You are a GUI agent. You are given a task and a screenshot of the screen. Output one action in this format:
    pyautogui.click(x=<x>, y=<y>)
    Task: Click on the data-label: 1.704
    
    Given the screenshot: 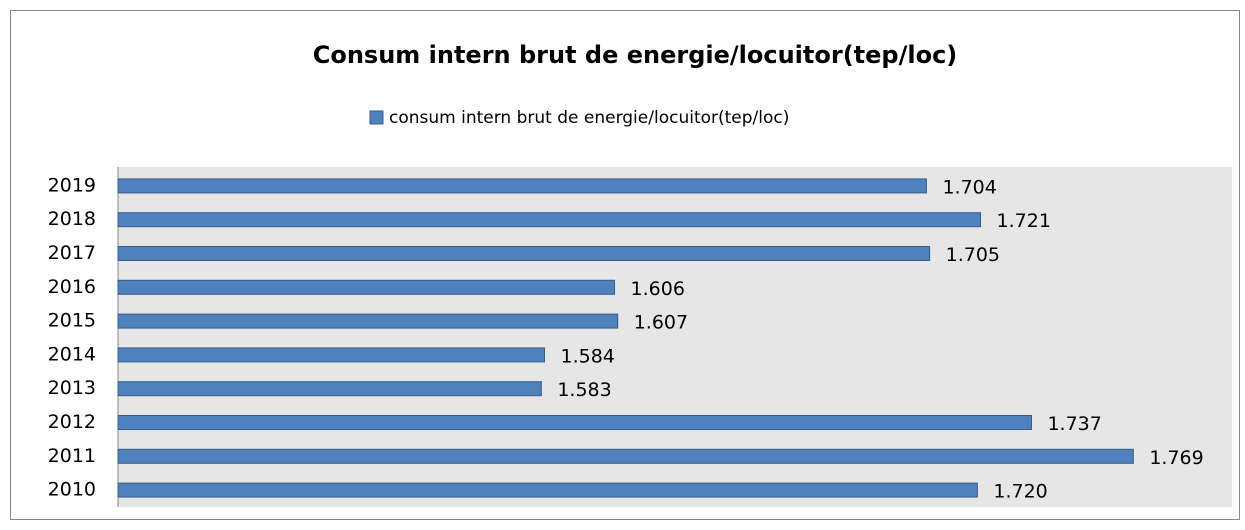 What is the action you would take?
    pyautogui.click(x=969, y=187)
    